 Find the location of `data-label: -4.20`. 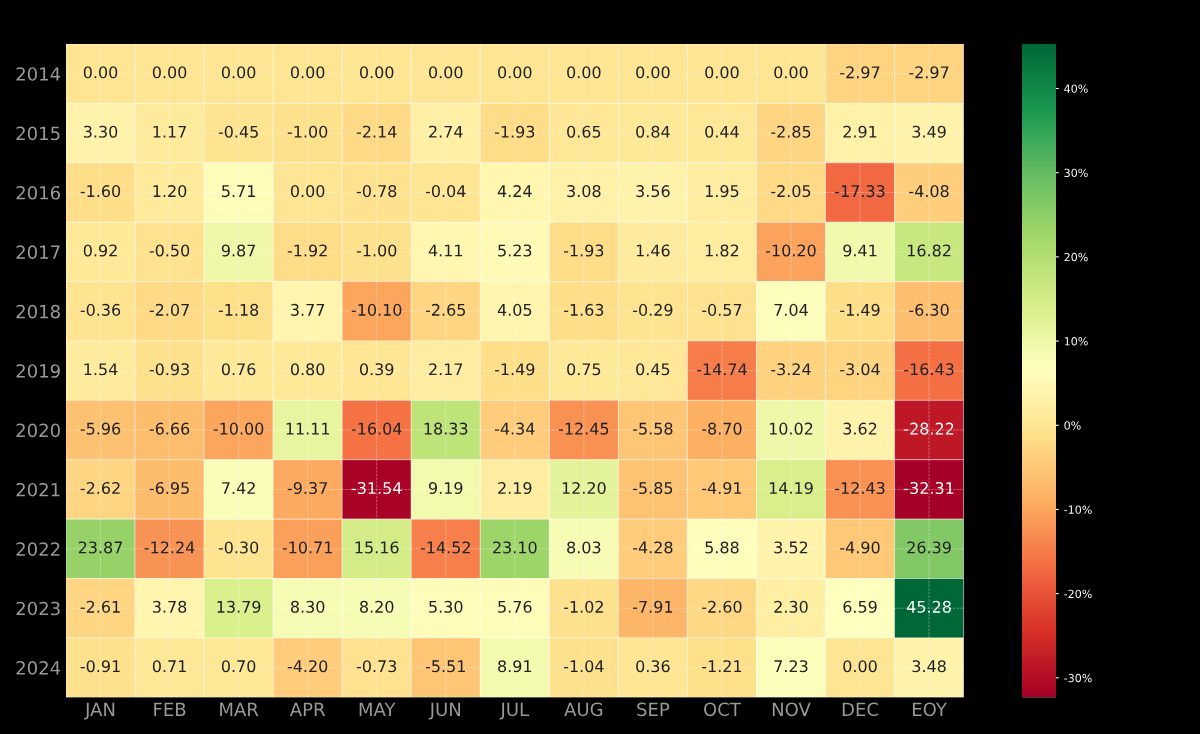

data-label: -4.20 is located at coordinates (307, 666).